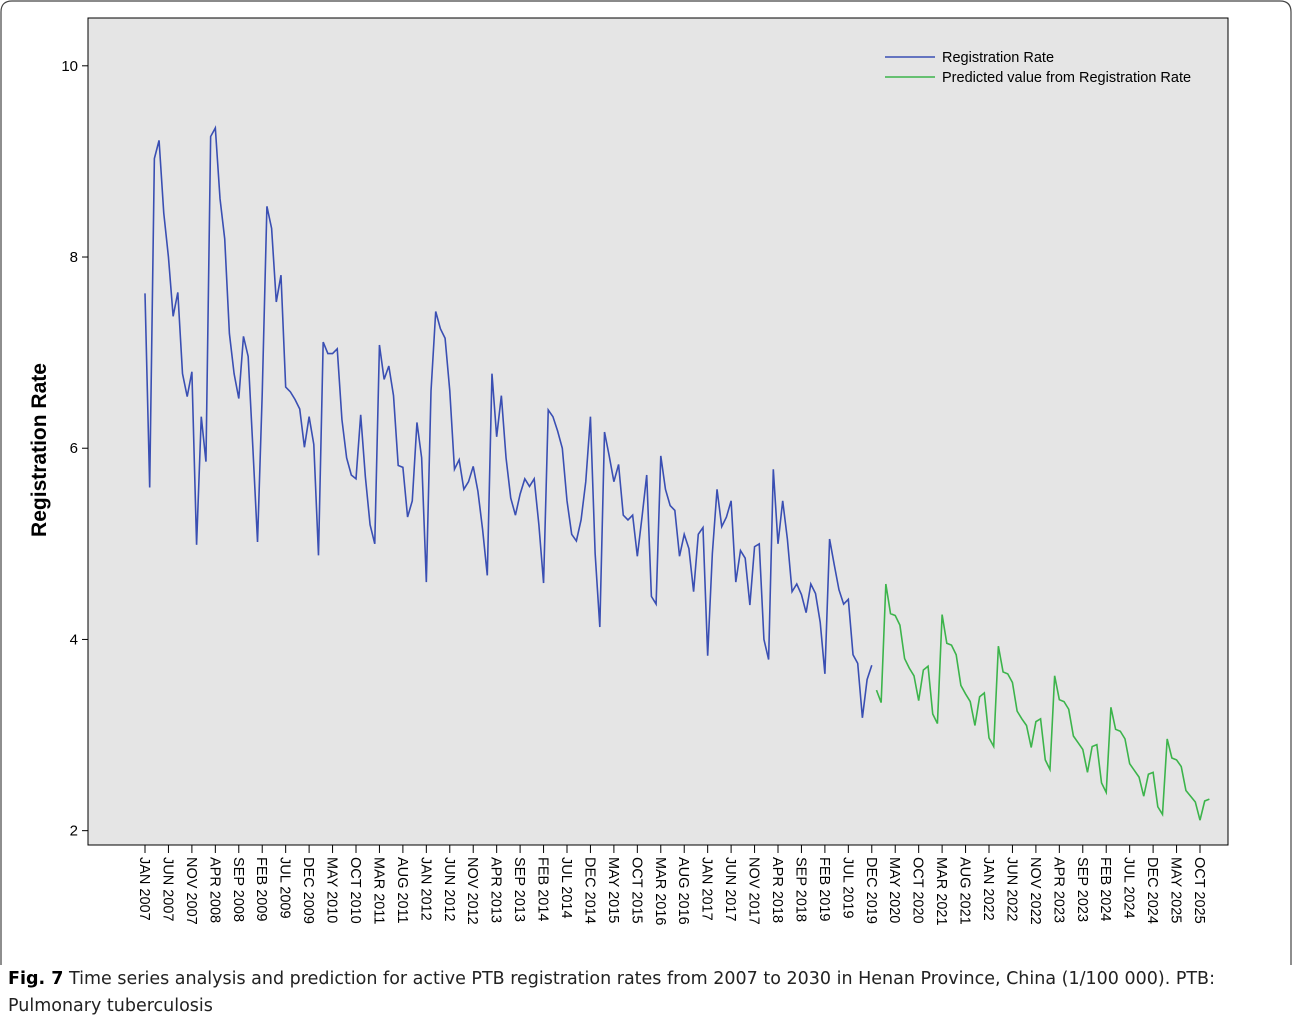 The image size is (1292, 1031). I want to click on x-tick-label: JUN 2012, so click(449, 889).